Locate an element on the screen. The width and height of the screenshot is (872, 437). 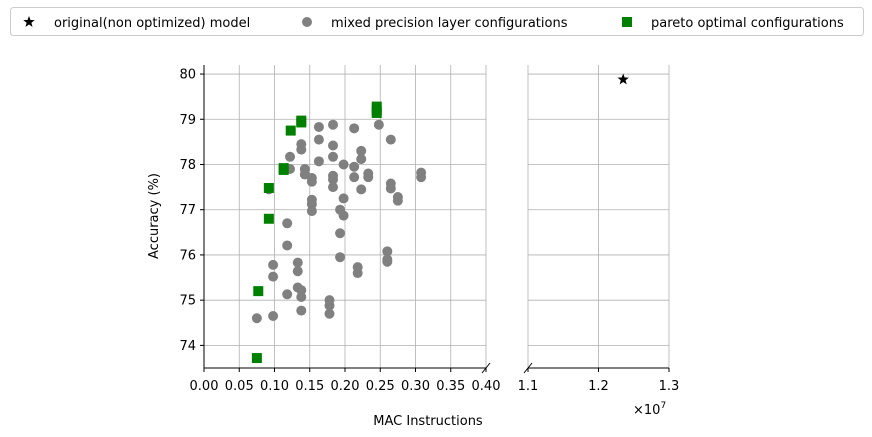
x-tick-label: 0.40 is located at coordinates (486, 386).